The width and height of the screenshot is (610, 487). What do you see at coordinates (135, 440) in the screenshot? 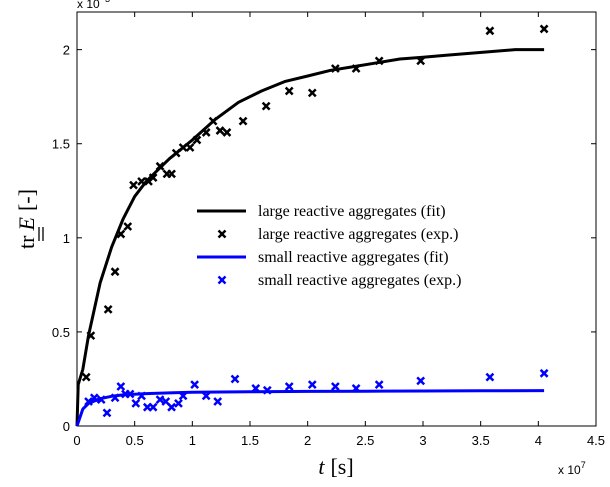
I see `x-tick-label: 0.5` at bounding box center [135, 440].